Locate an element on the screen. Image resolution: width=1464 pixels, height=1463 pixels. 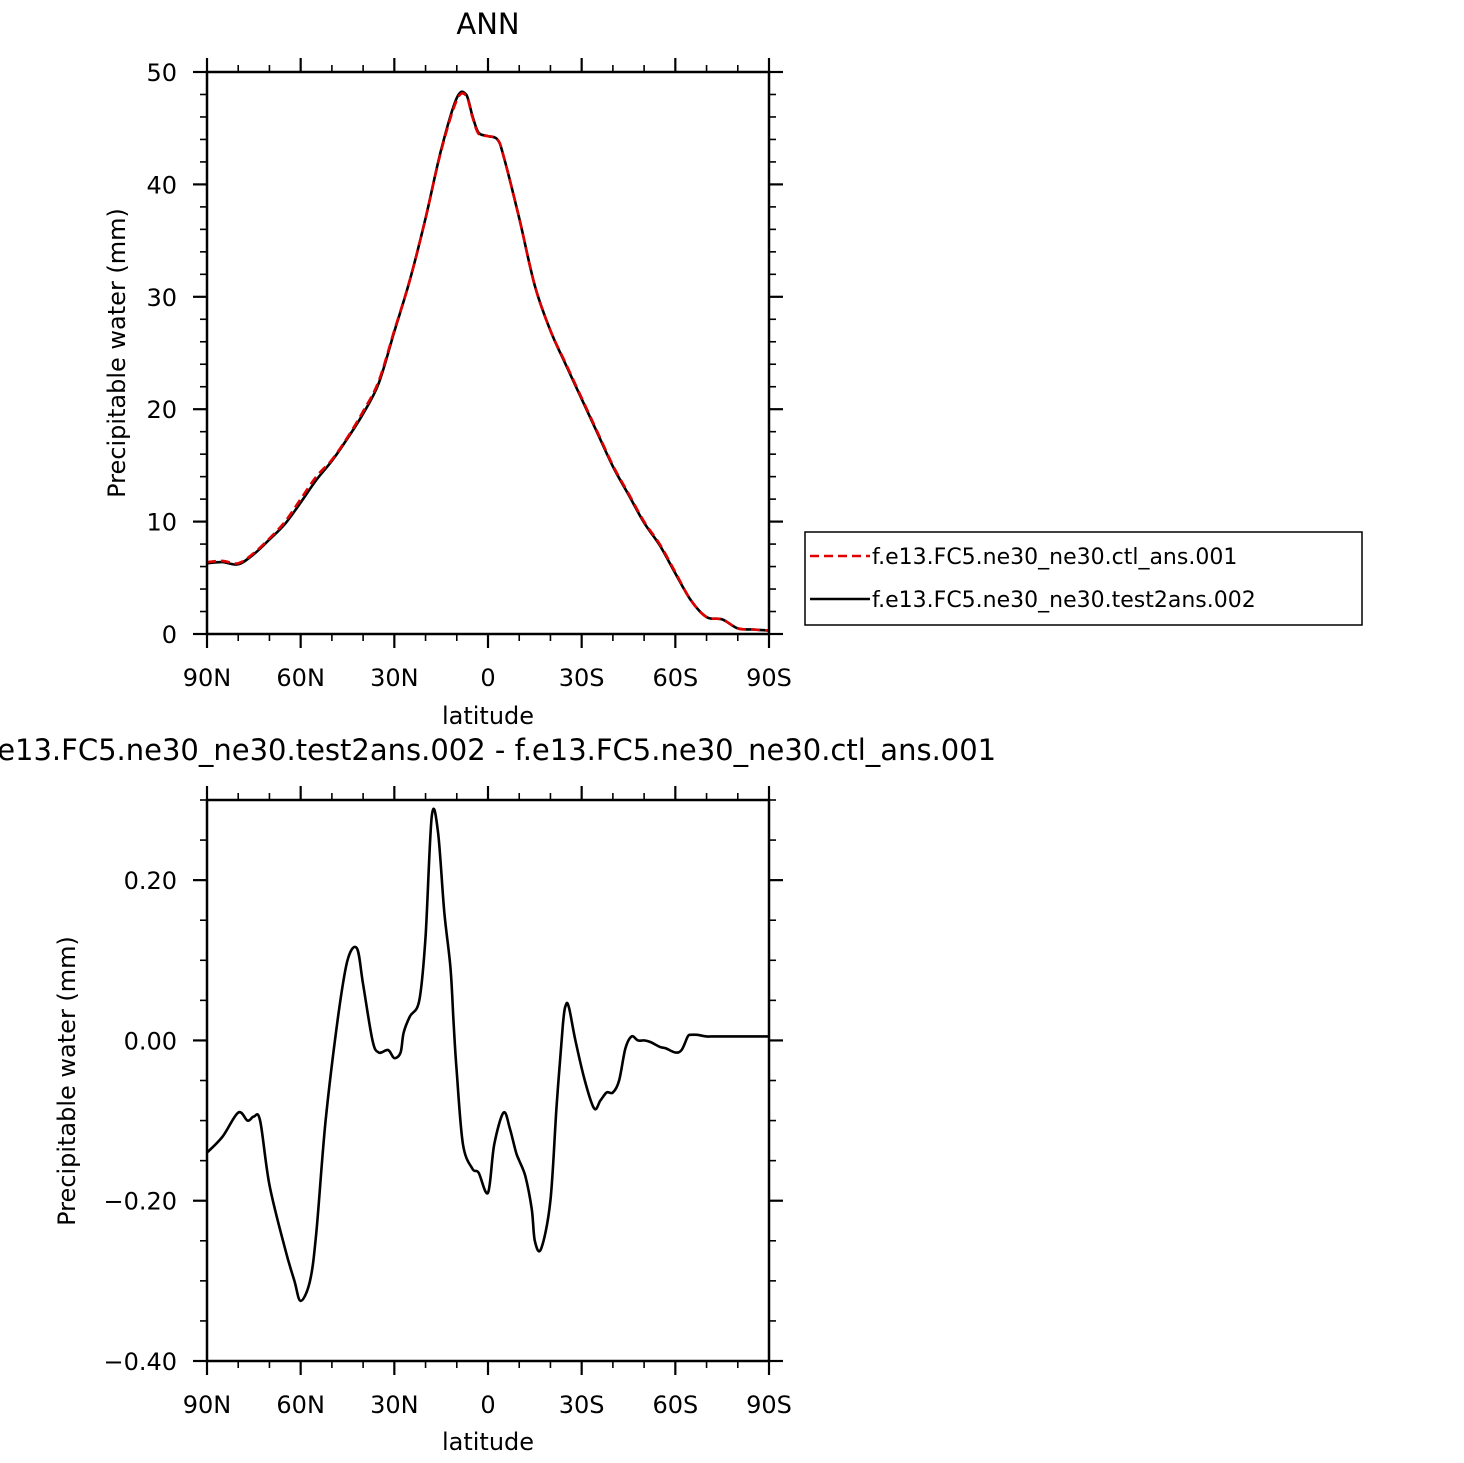
bottom-x-tick-label: 60N is located at coordinates (300, 1405).